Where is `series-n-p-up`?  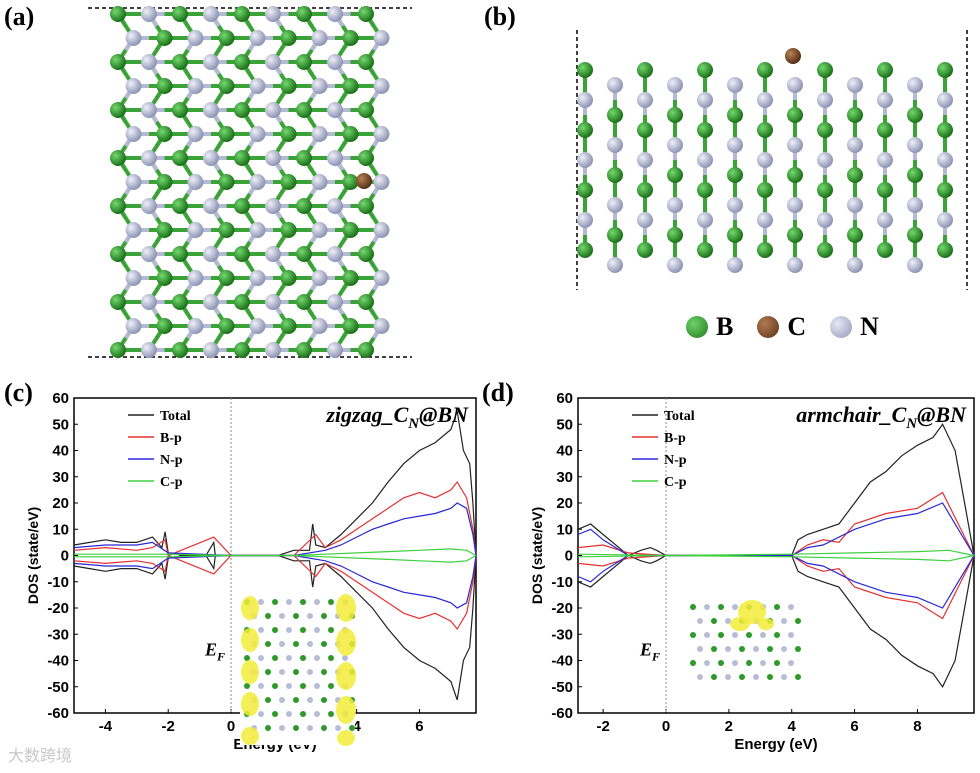 series-n-p-up is located at coordinates (776, 529).